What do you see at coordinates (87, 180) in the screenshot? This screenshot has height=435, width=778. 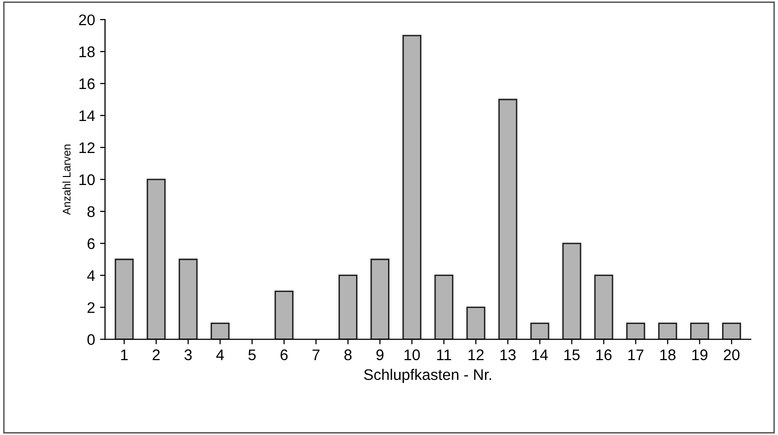 I see `y-tick-label: 10` at bounding box center [87, 180].